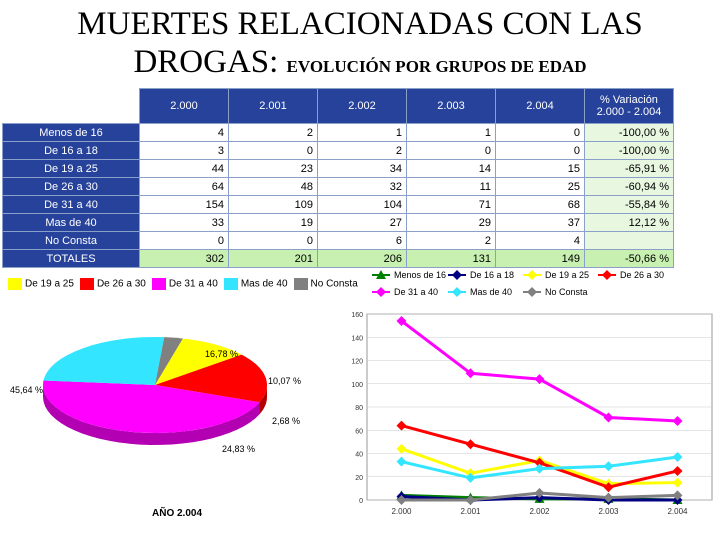 The width and height of the screenshot is (720, 540). What do you see at coordinates (263, 400) in the screenshot?
I see `pie-slice-side` at bounding box center [263, 400].